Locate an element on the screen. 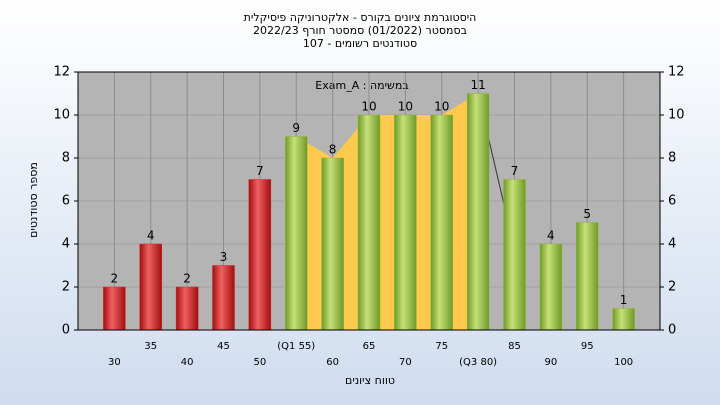 Image resolution: width=720 pixels, height=405 pixels. x-tick-label: (Q1 55) is located at coordinates (296, 346).